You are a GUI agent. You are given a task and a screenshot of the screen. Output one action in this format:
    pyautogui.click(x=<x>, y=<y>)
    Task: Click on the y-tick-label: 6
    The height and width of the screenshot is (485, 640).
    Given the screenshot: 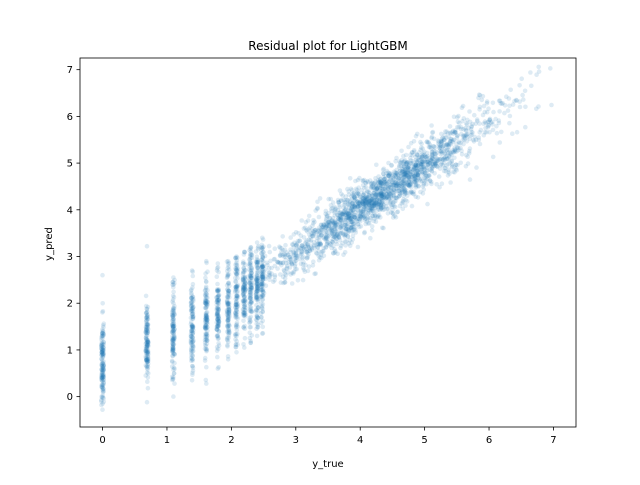 What is the action you would take?
    pyautogui.click(x=70, y=117)
    